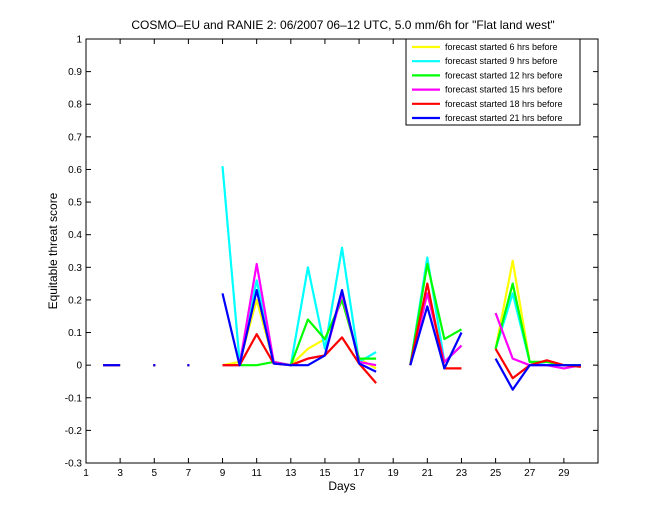 Image resolution: width=660 pixels, height=520 pixels. I want to click on y-tick-label: 0.7, so click(75, 137).